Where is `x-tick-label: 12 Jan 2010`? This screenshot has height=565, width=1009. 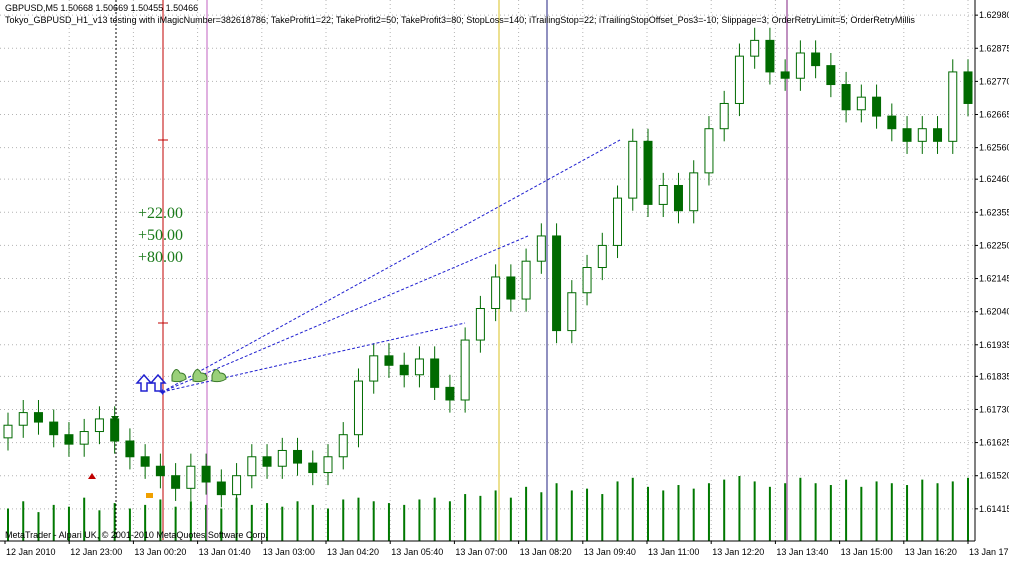 x-tick-label: 12 Jan 2010 is located at coordinates (31, 552).